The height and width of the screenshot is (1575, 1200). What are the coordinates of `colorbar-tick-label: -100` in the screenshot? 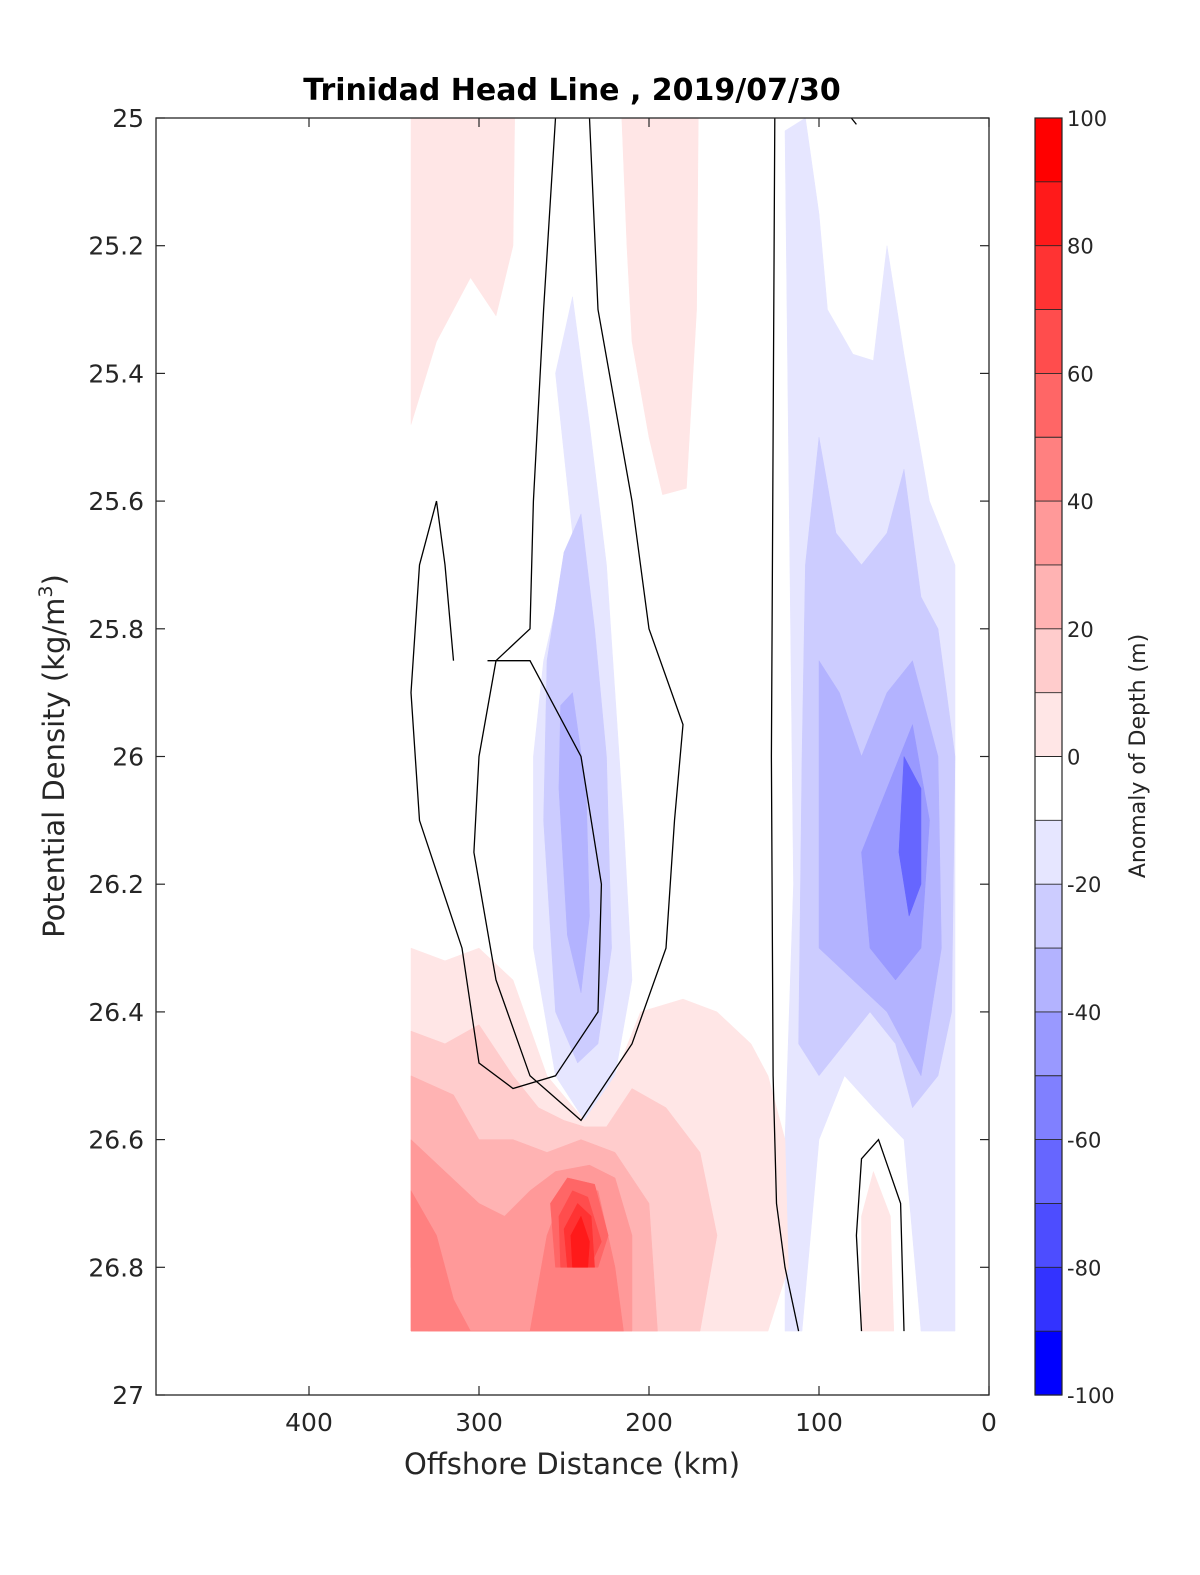 It's located at (1091, 1396).